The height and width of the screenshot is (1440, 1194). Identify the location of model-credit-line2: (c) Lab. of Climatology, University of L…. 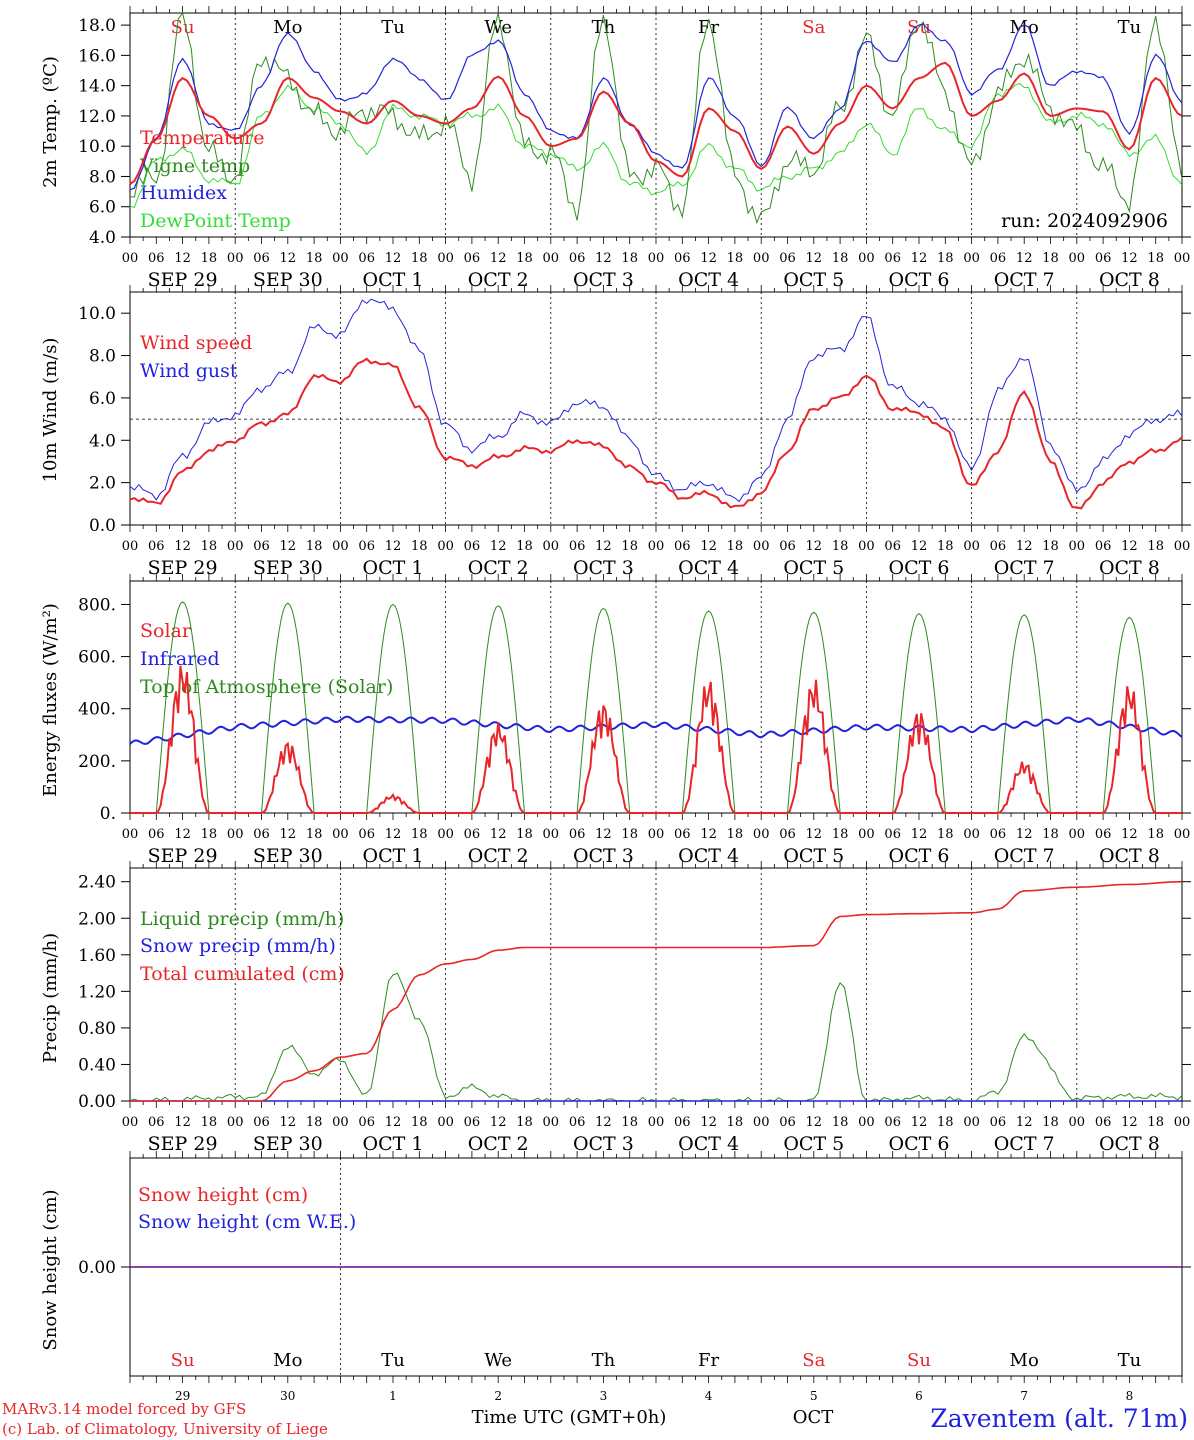
(165, 1429).